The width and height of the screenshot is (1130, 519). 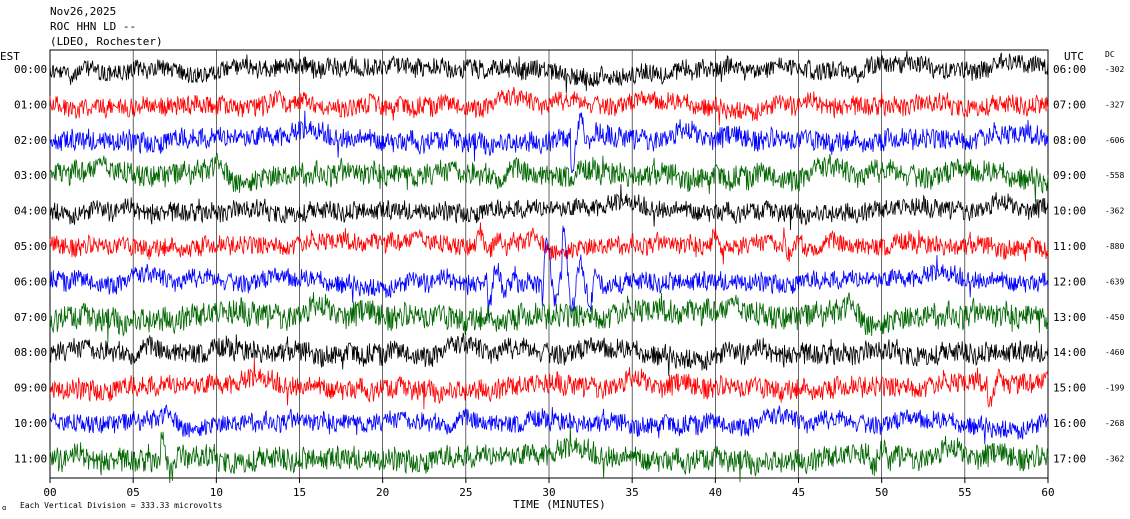 What do you see at coordinates (106, 41) in the screenshot?
I see `network-label: (LDEO, Rochester)` at bounding box center [106, 41].